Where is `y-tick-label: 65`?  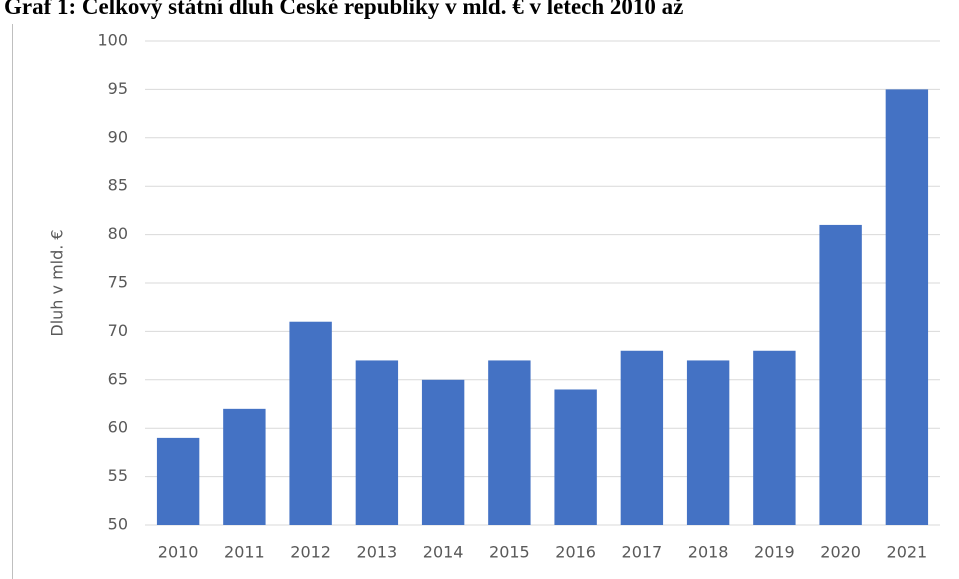 y-tick-label: 65 is located at coordinates (118, 378).